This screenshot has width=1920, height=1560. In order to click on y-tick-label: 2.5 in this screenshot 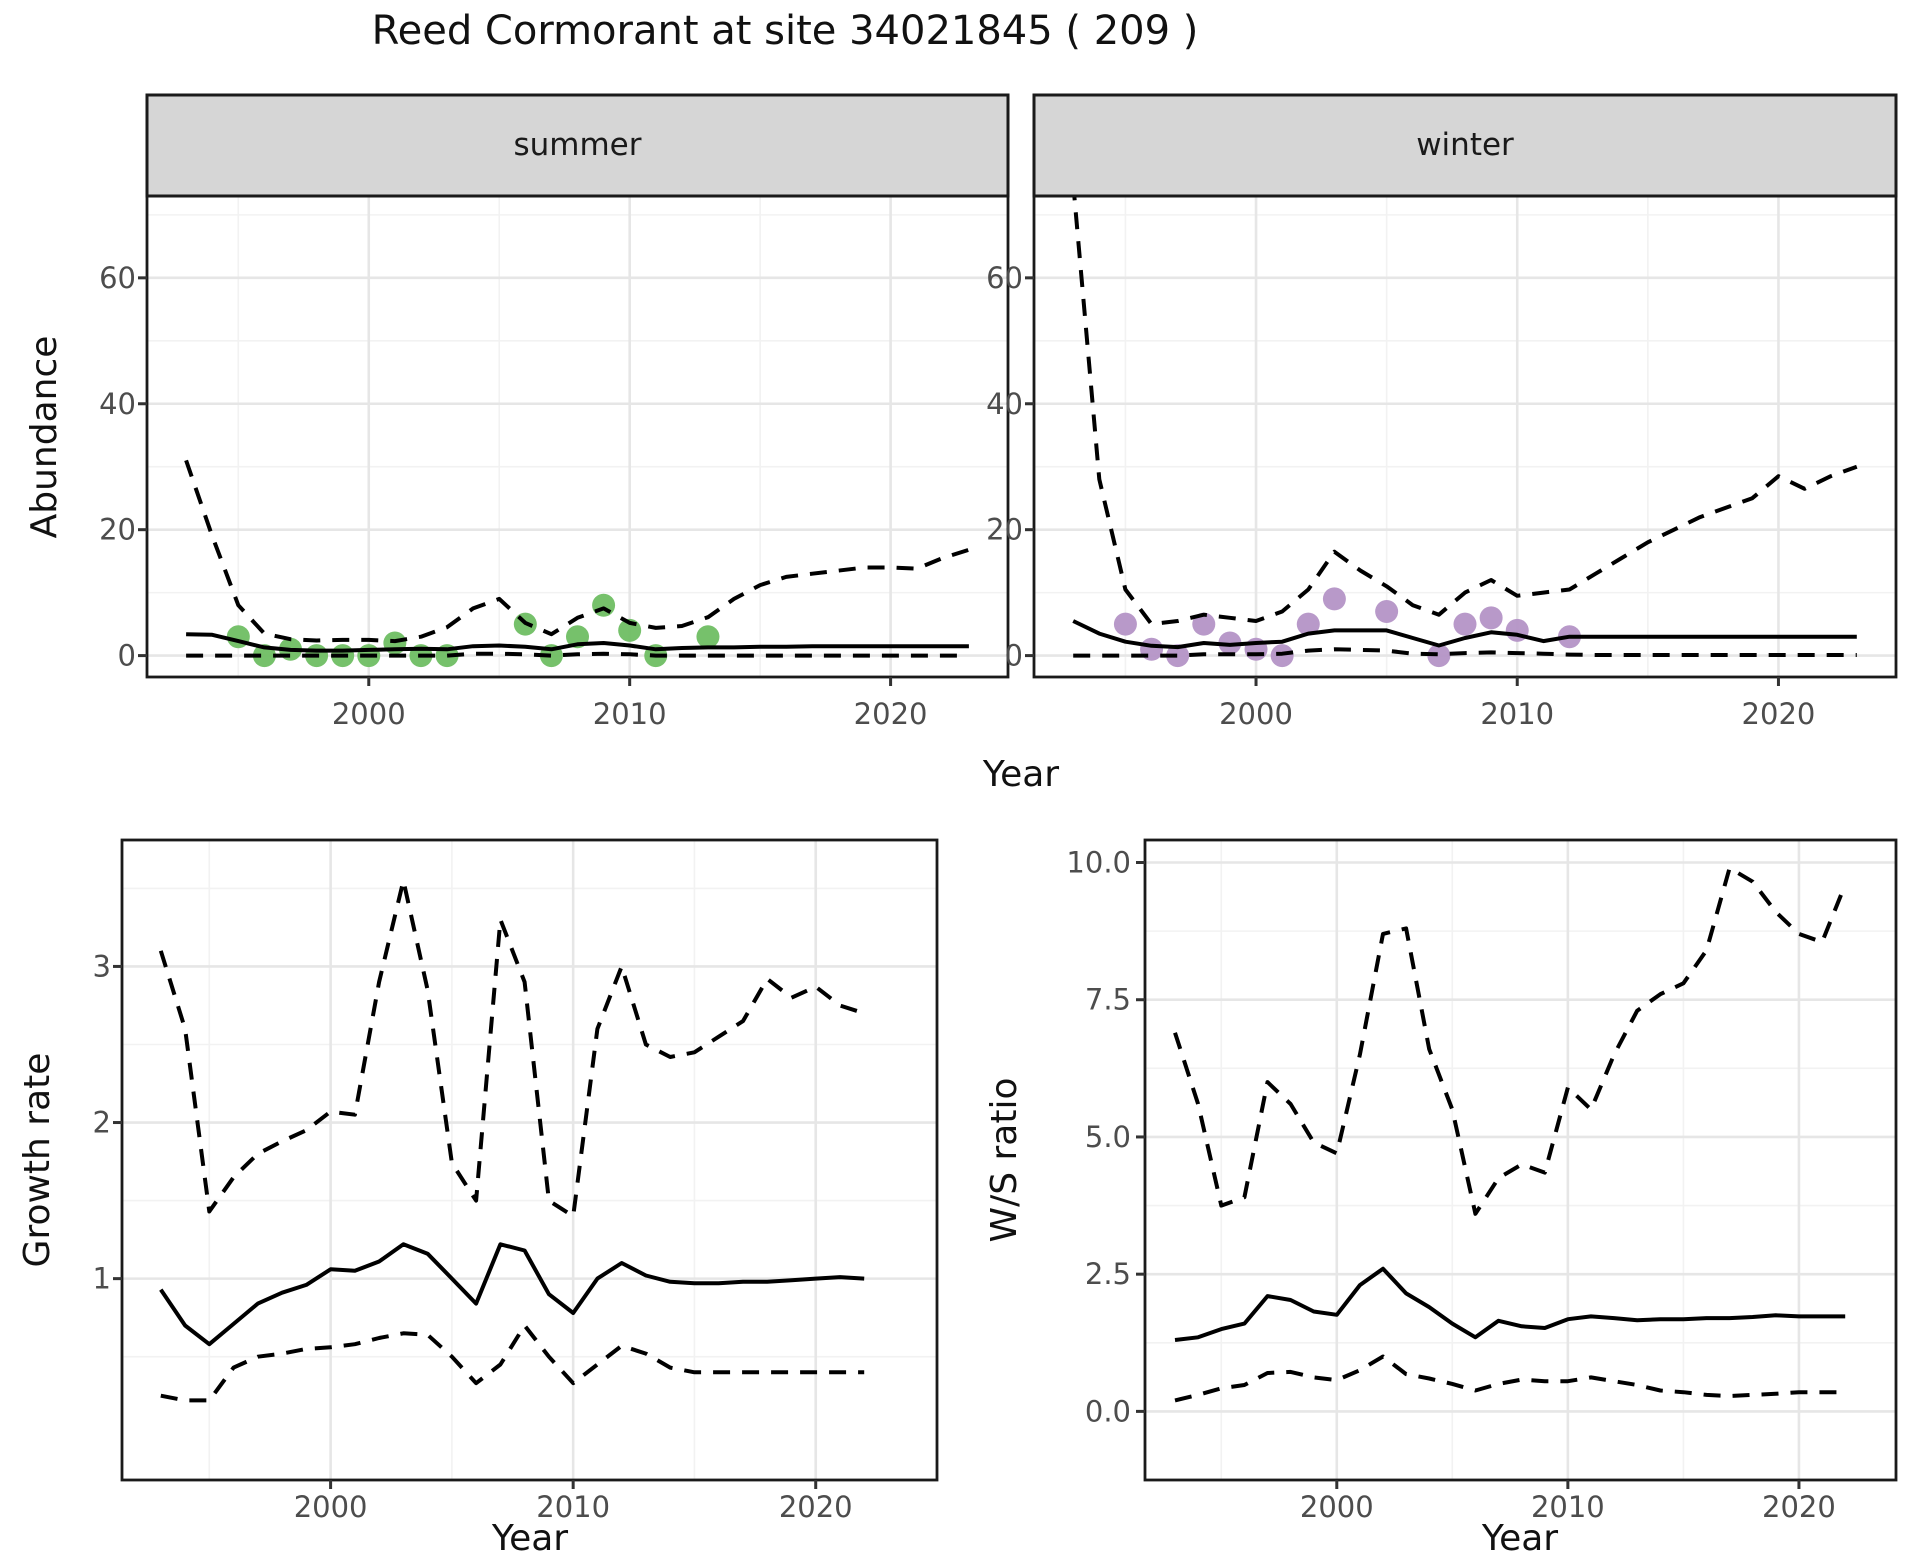, I will do `click(1108, 1274)`.